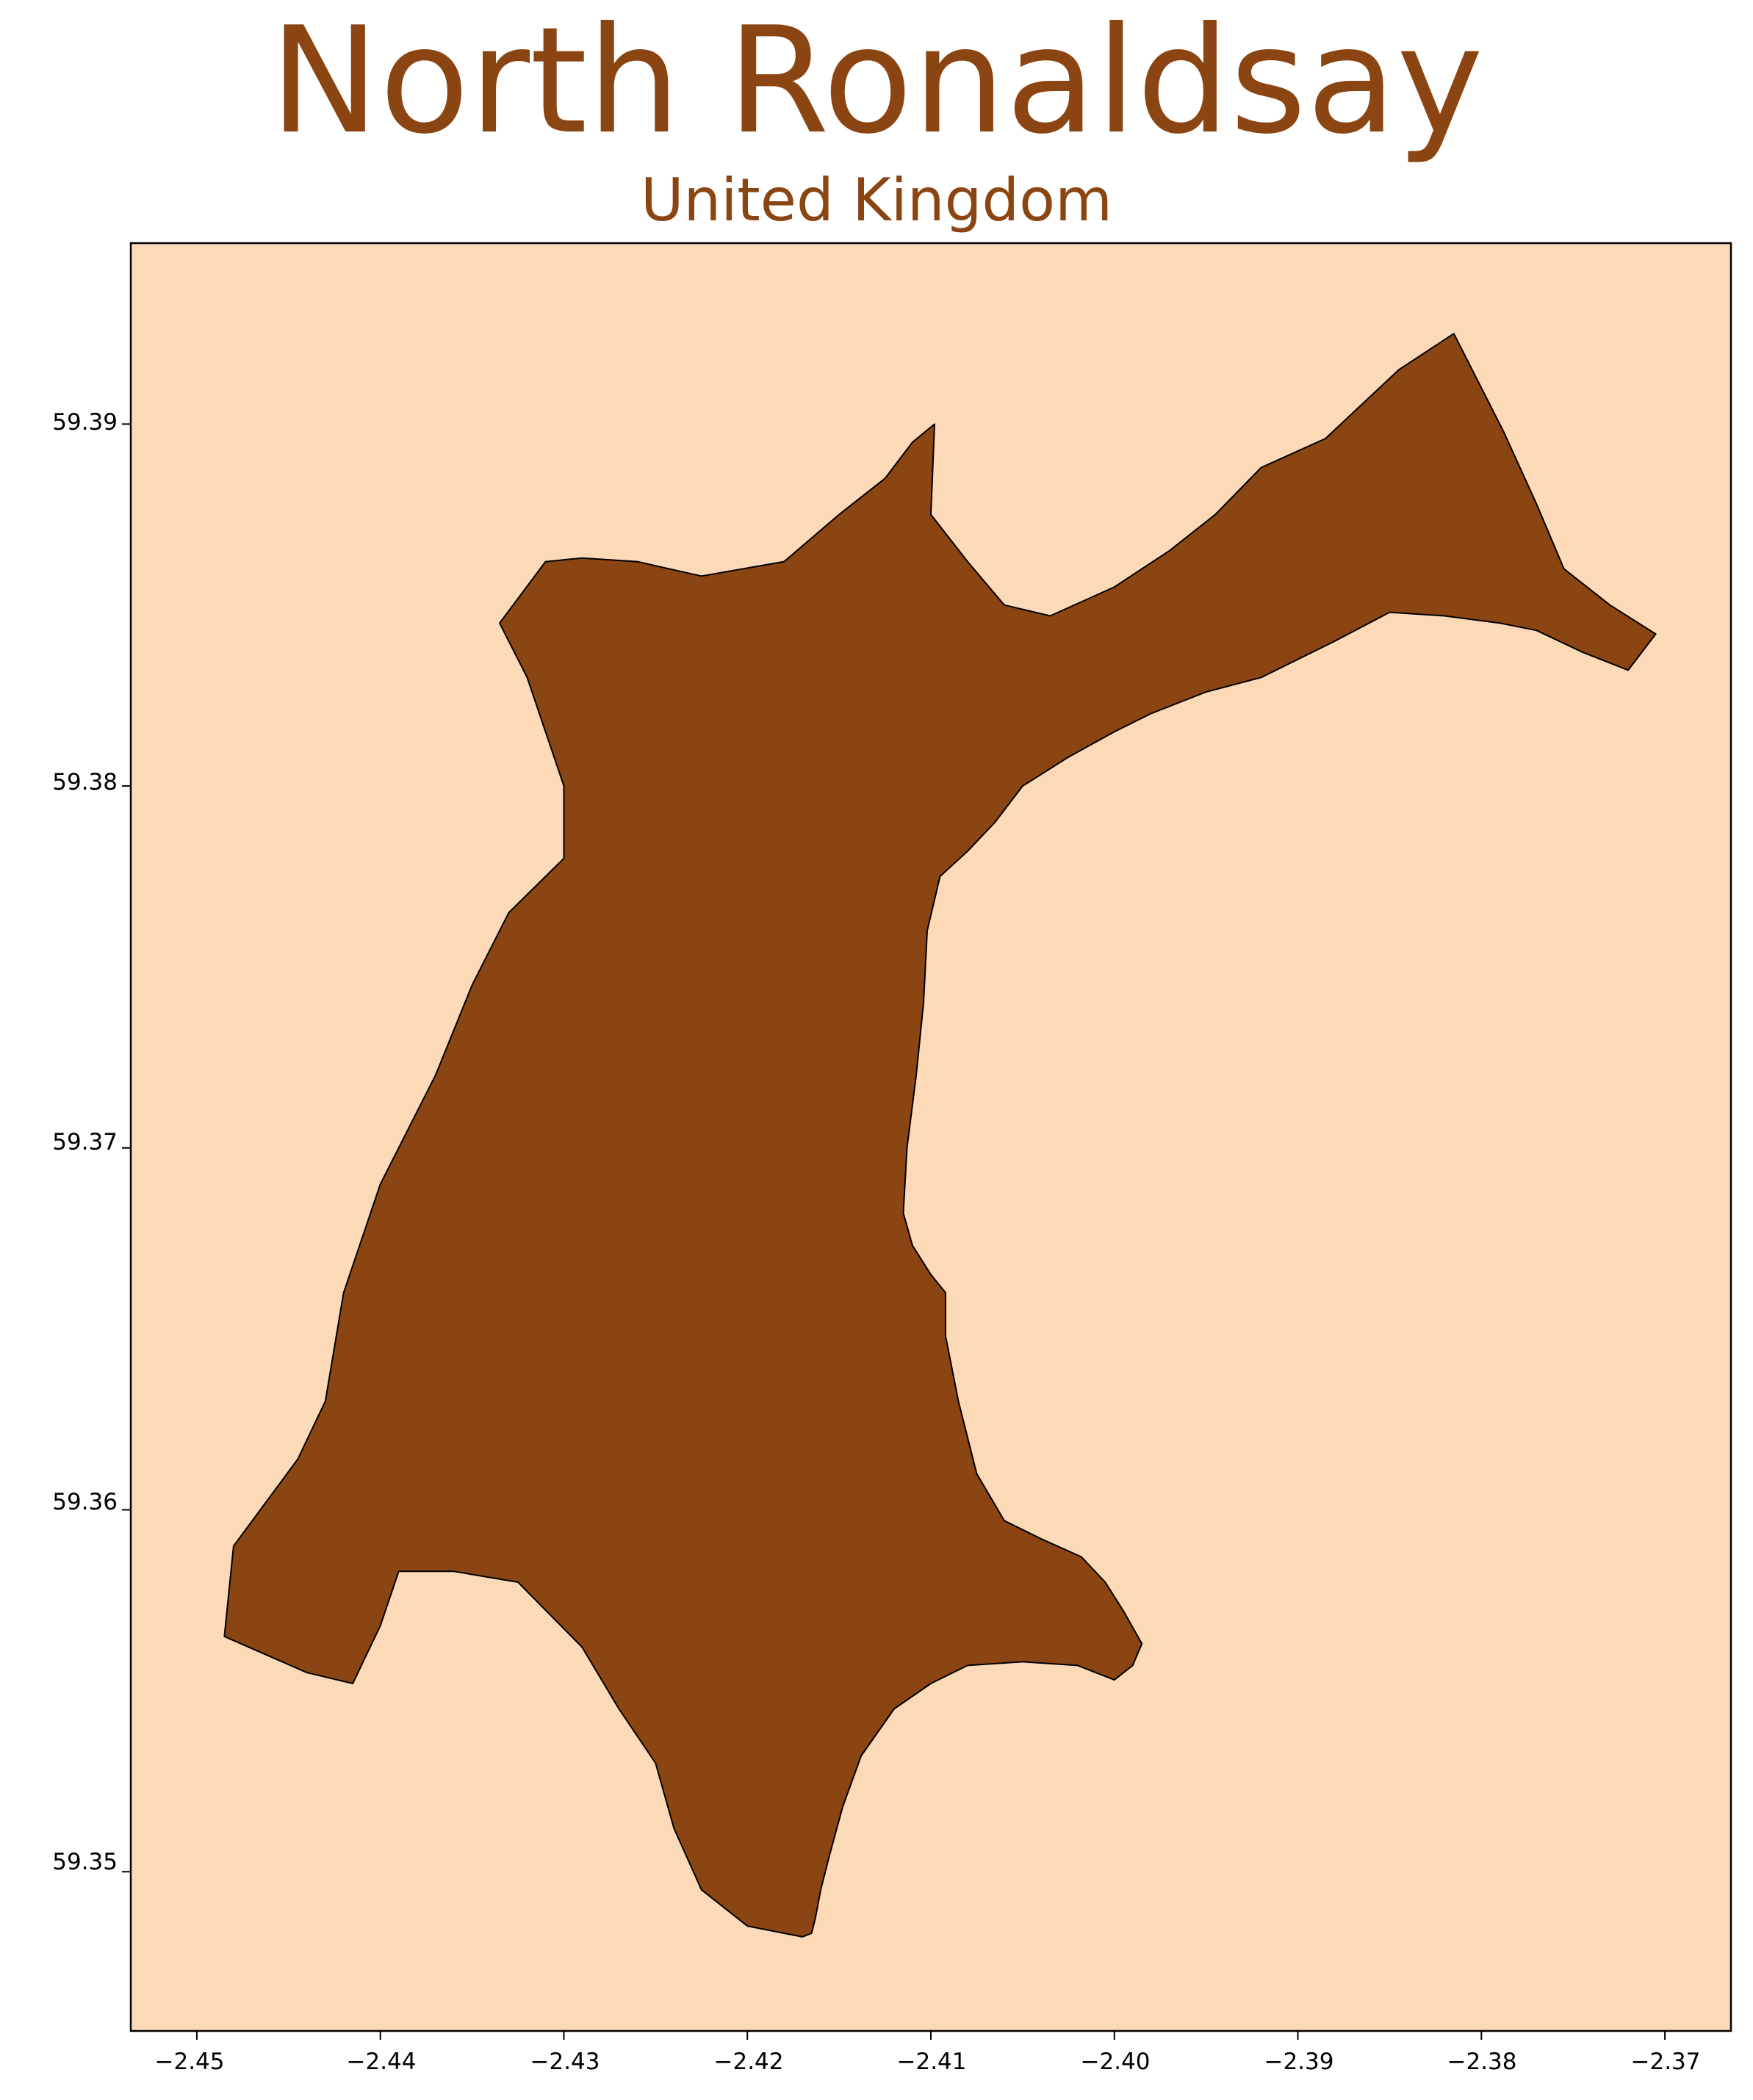 The height and width of the screenshot is (2100, 1753). I want to click on y-tick-label: 59.39, so click(85, 422).